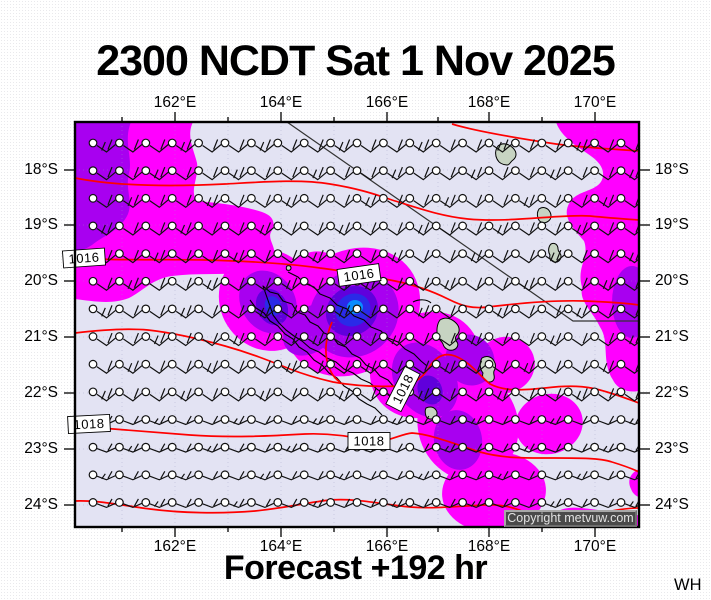  I want to click on lon-label-top: 168°E, so click(489, 102).